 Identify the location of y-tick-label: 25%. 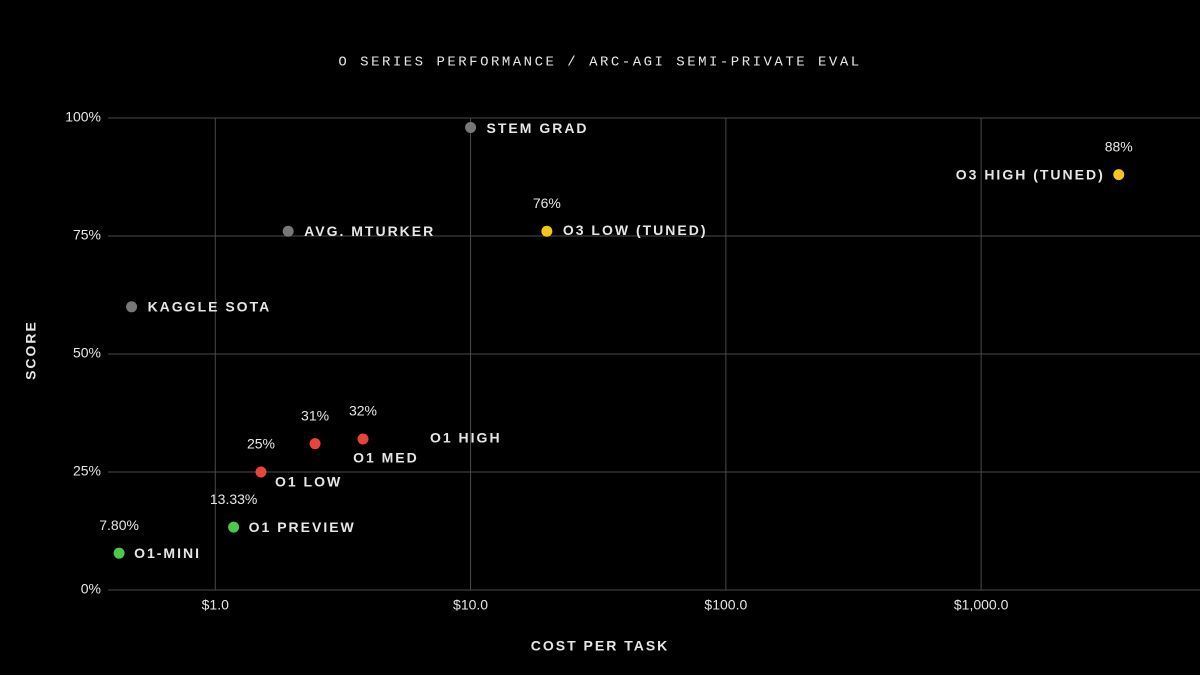
(87, 471).